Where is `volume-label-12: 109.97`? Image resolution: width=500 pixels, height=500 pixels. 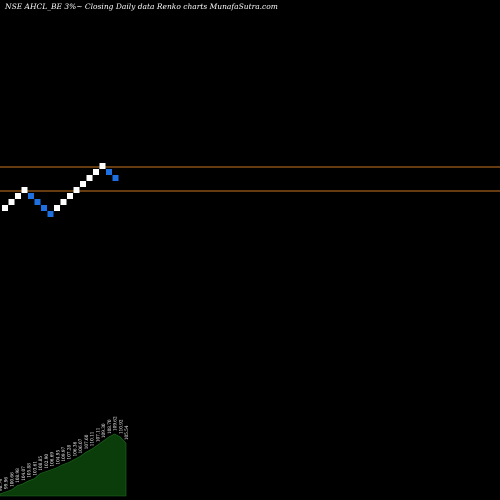
volume-label-12: 109.97 is located at coordinates (63, 454).